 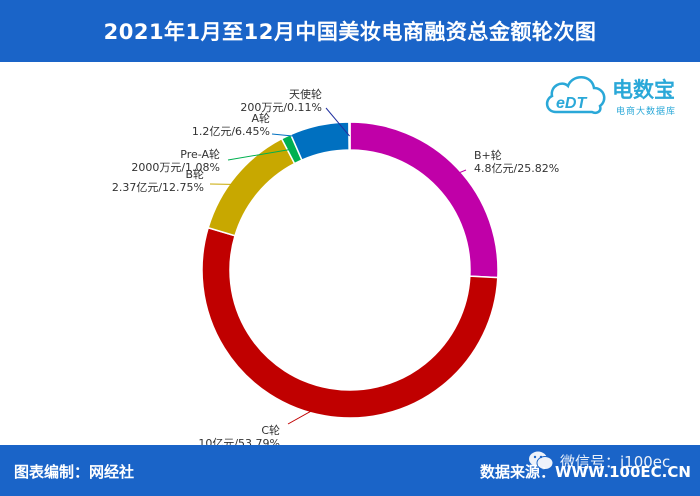 I want to click on slice-A轮, so click(x=319, y=141).